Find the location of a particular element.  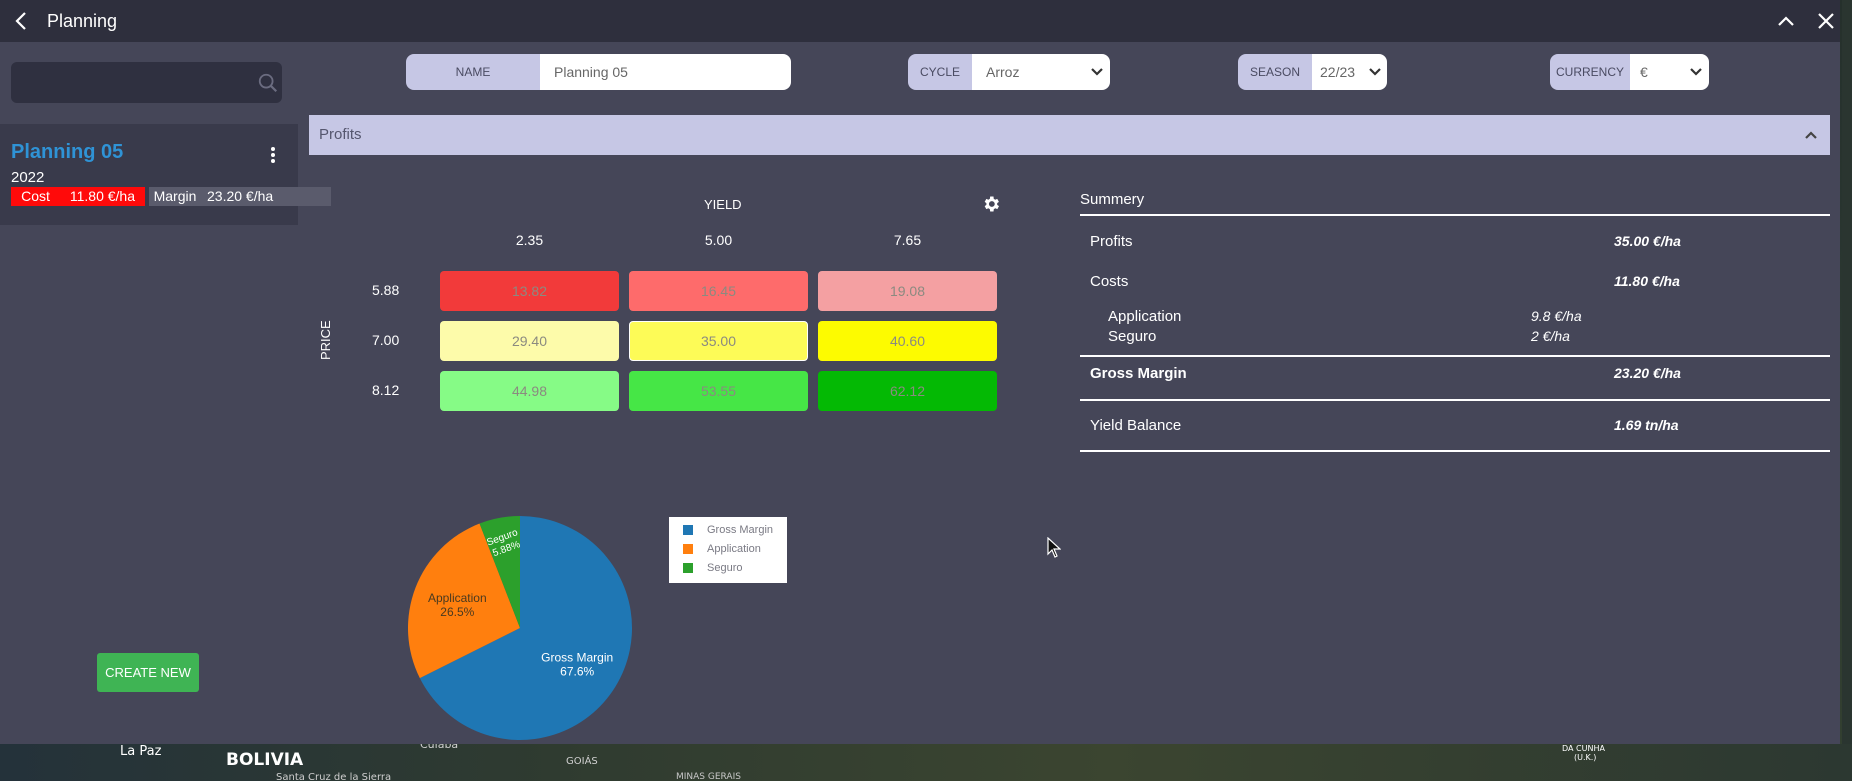

summary-gross-margin-value: 23.20 €/ha is located at coordinates (1647, 373).